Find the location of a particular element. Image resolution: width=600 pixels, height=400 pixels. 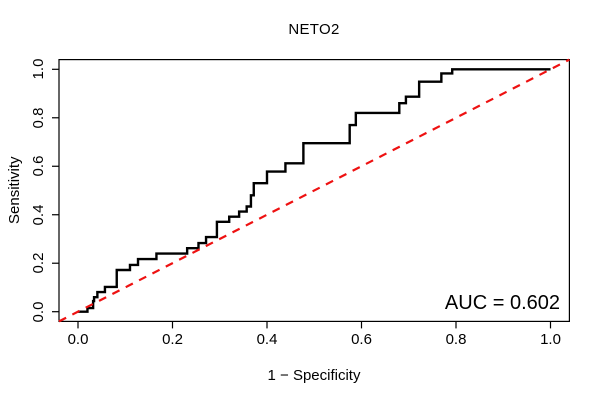

x-axis-label: 1 − Specificity is located at coordinates (314, 375).